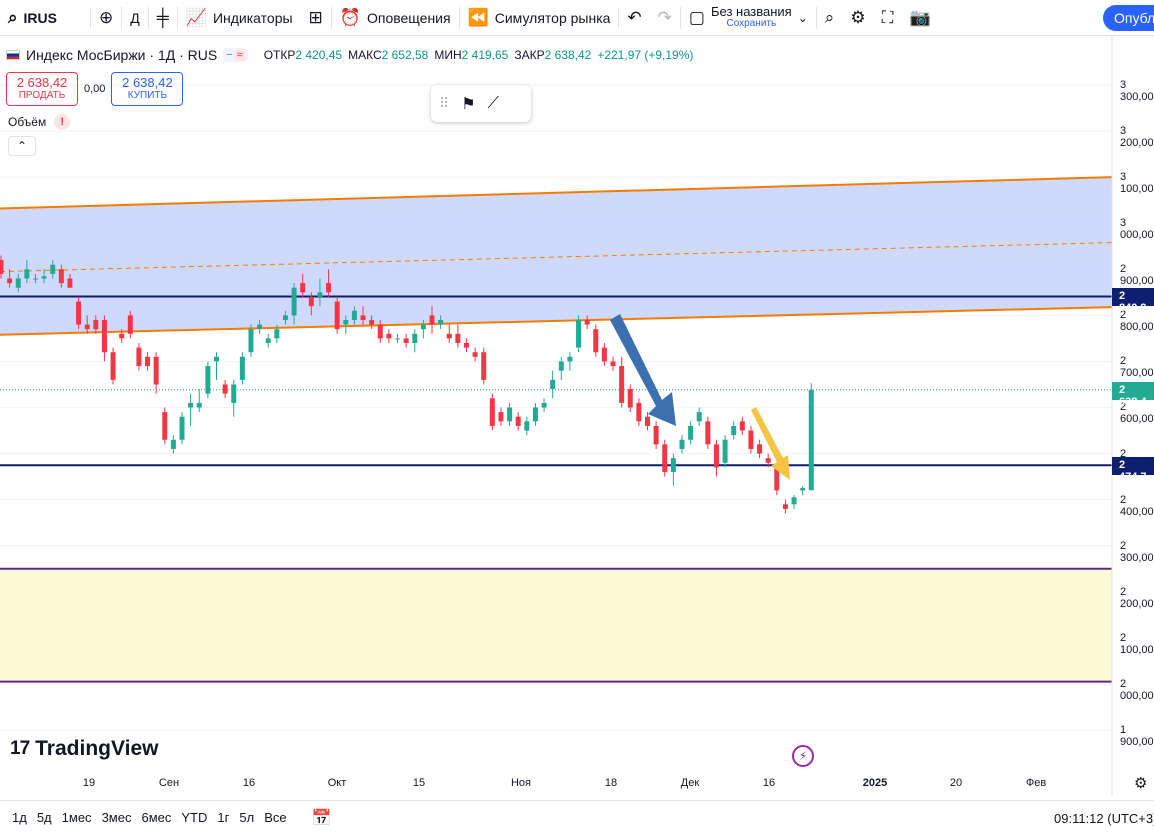 This screenshot has height=834, width=1154. I want to click on time-tick-label: 15, so click(419, 783).